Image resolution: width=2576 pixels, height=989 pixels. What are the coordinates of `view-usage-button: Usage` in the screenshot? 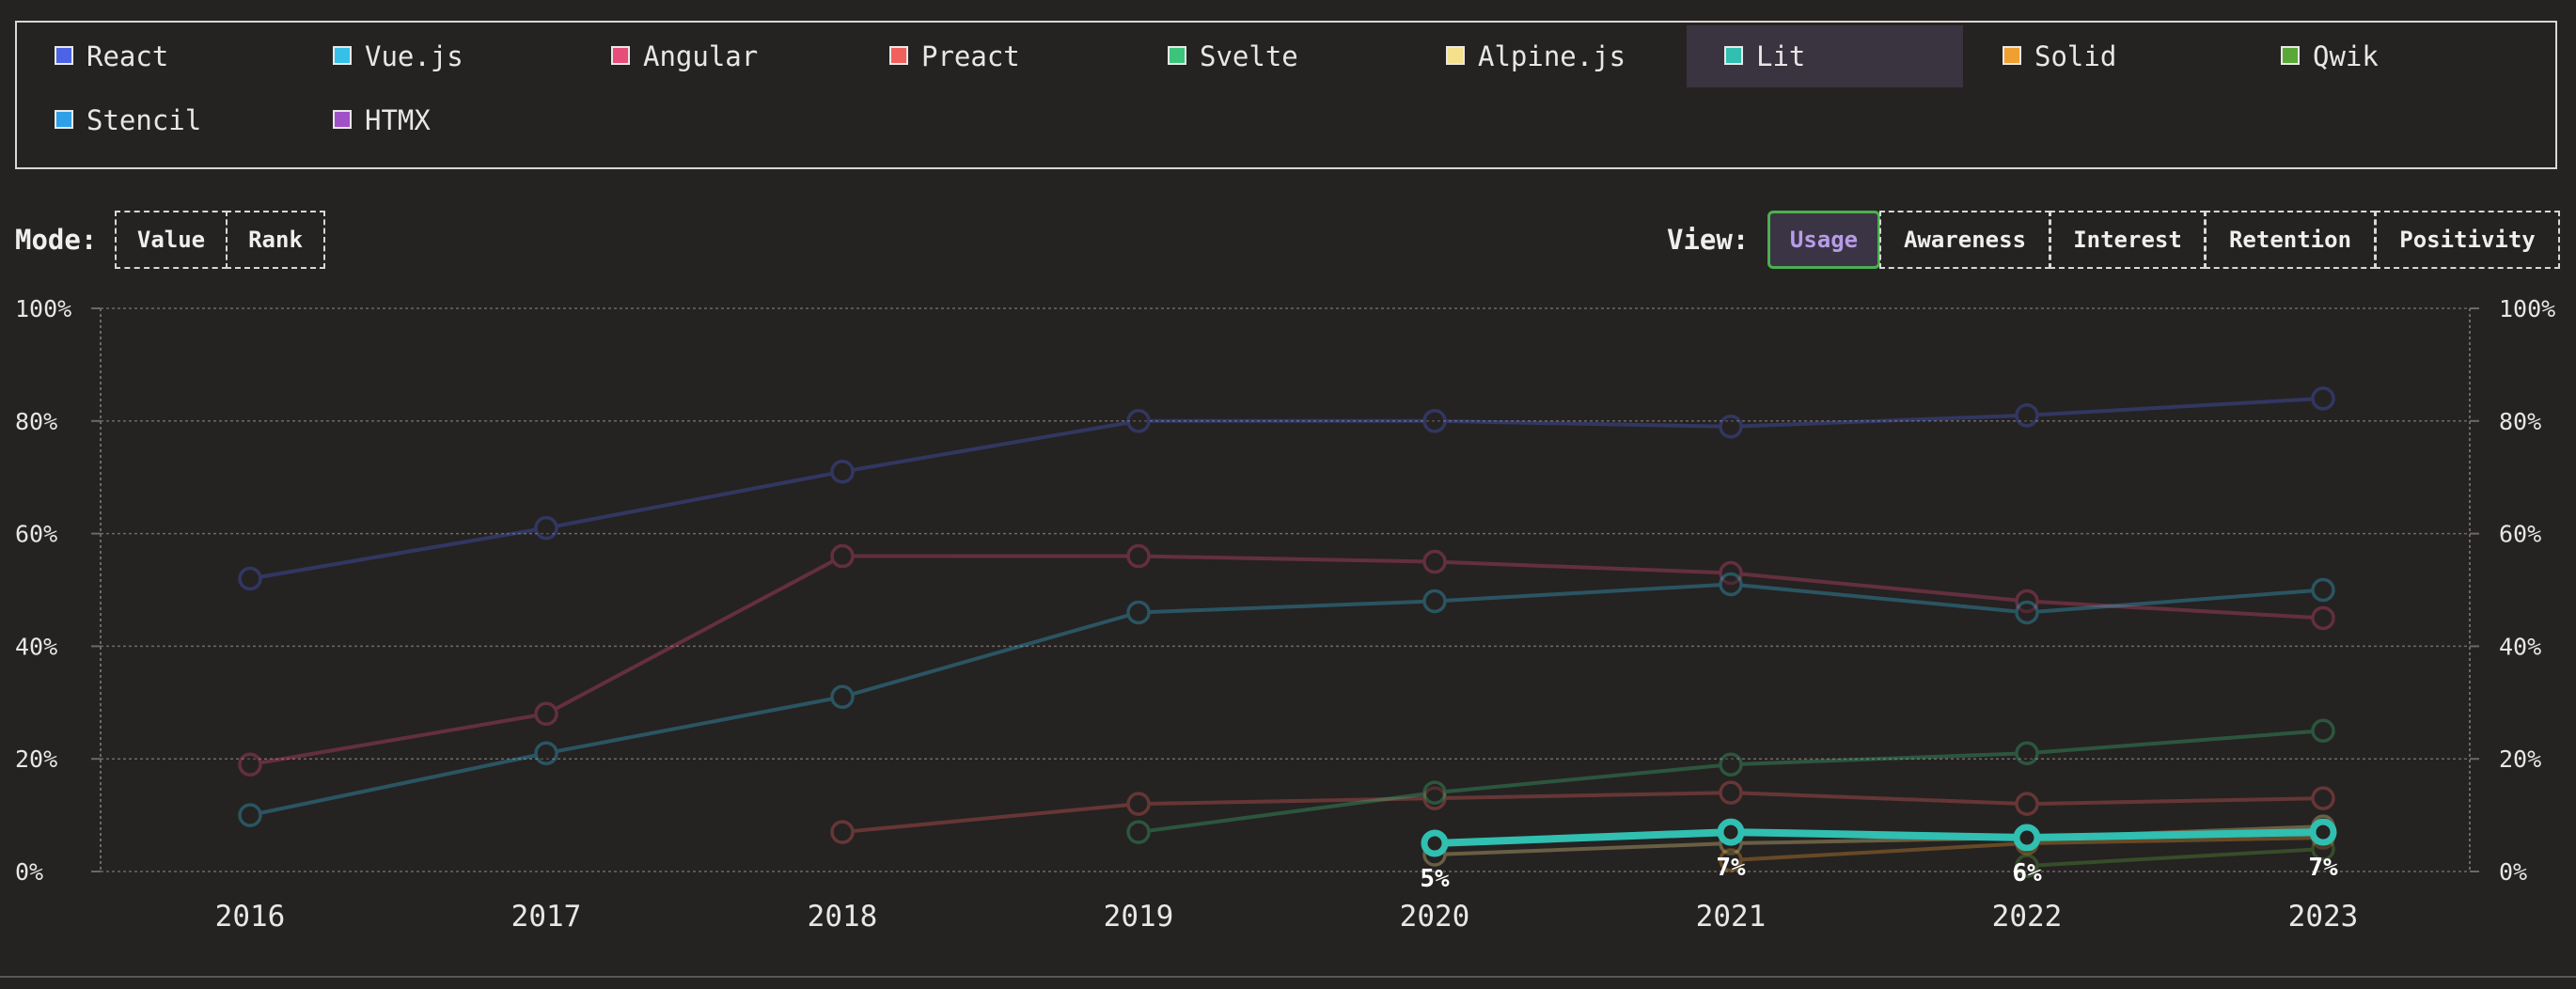 It's located at (1824, 240).